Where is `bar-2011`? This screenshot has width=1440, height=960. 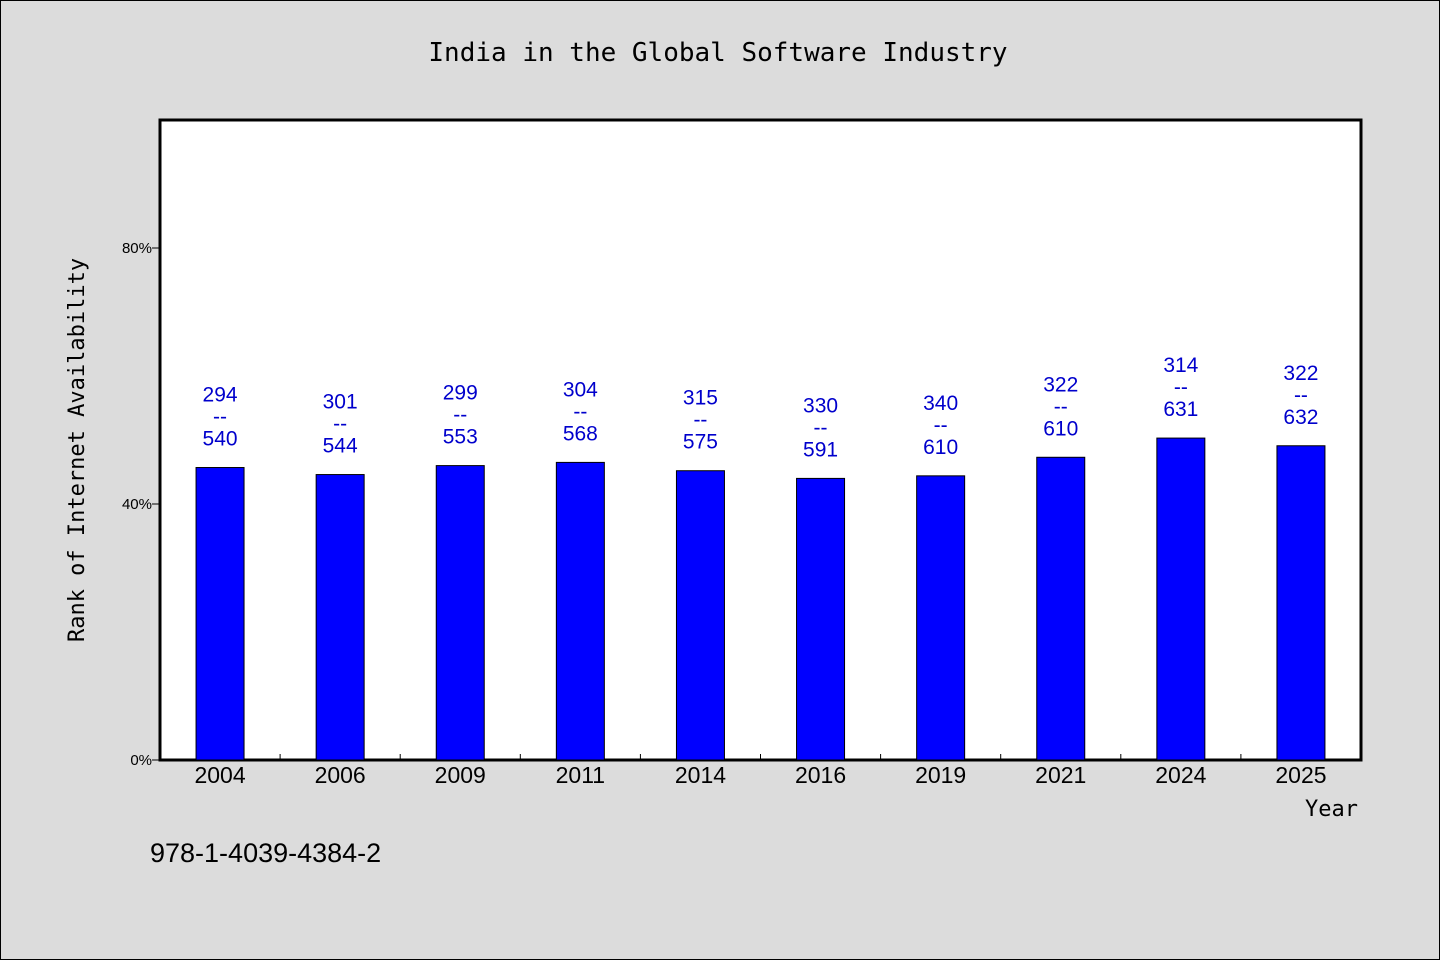
bar-2011 is located at coordinates (580, 611).